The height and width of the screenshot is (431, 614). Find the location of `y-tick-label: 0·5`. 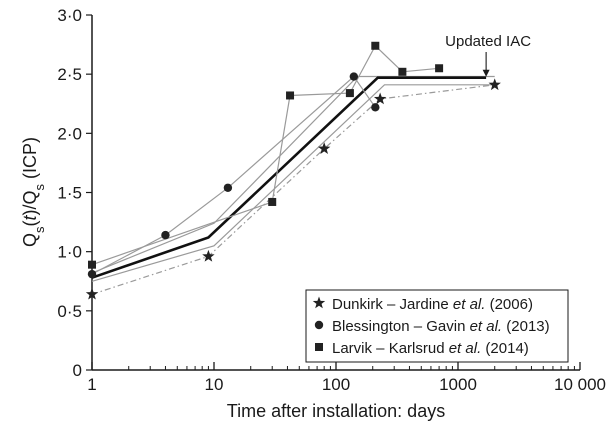

y-tick-label: 0·5 is located at coordinates (69, 311).